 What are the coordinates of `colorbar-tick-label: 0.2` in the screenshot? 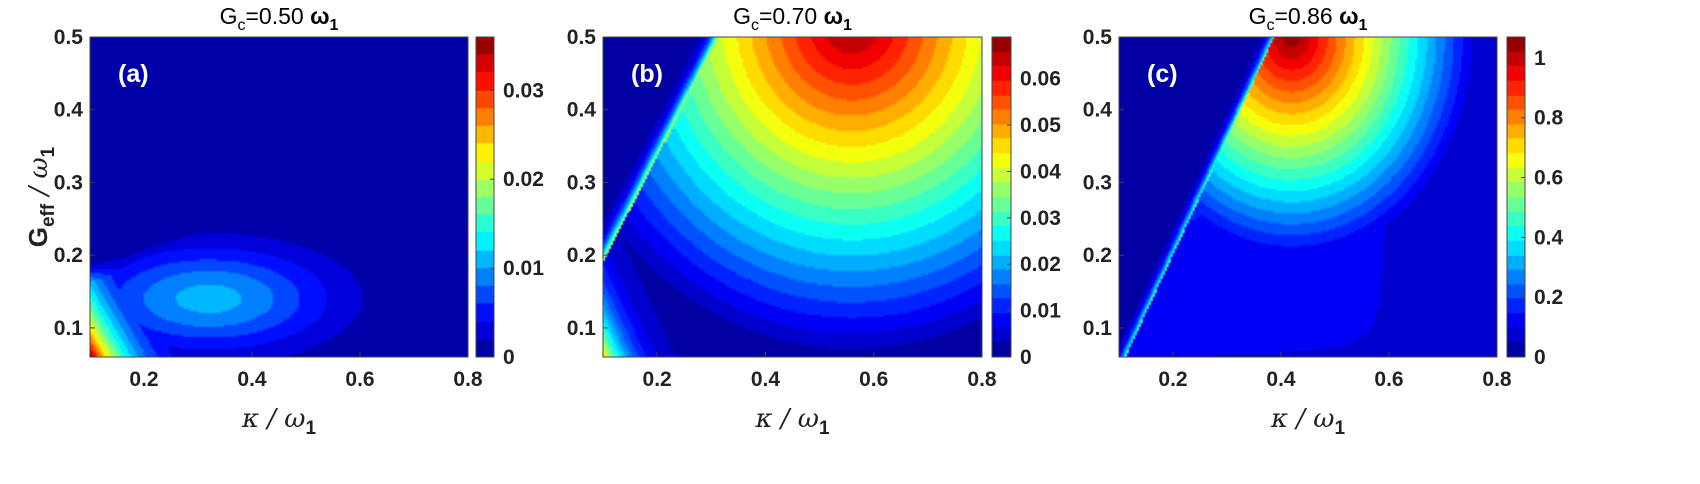 It's located at (1548, 297).